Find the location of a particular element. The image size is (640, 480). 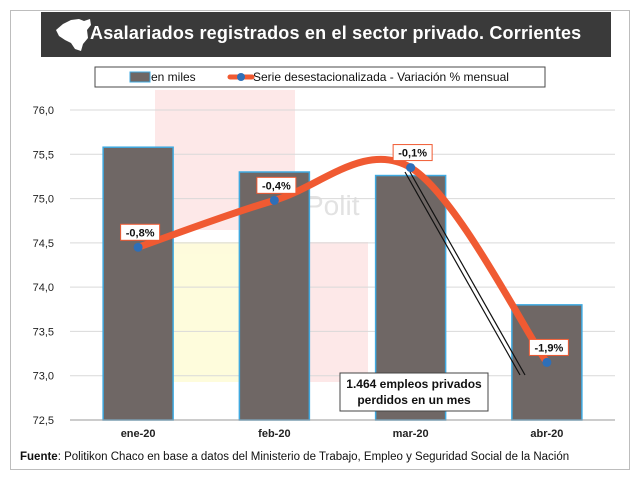

y-tick-label: 72,5 is located at coordinates (43, 421).